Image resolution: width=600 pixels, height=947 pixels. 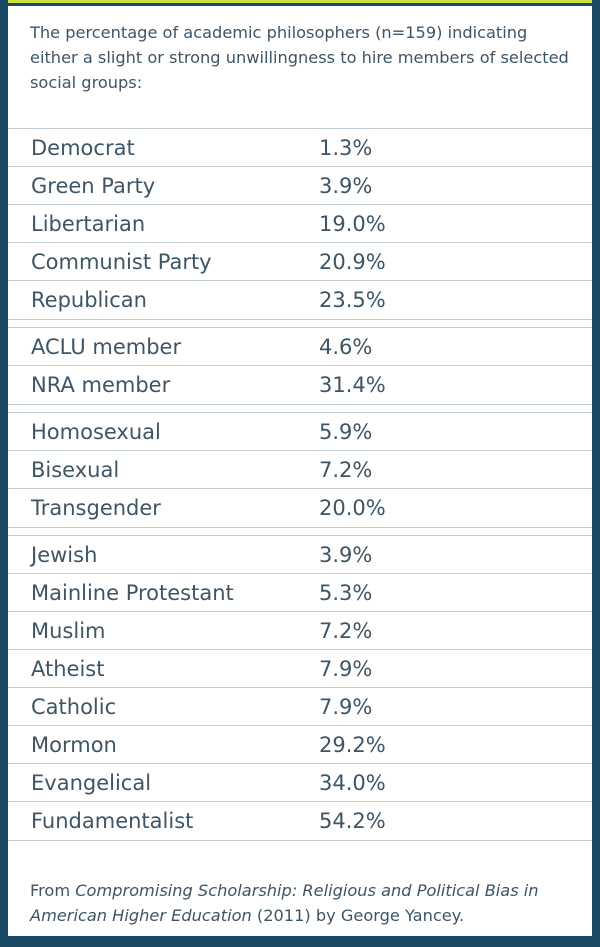 What do you see at coordinates (352, 821) in the screenshot?
I see `percentage-value: 54.2%` at bounding box center [352, 821].